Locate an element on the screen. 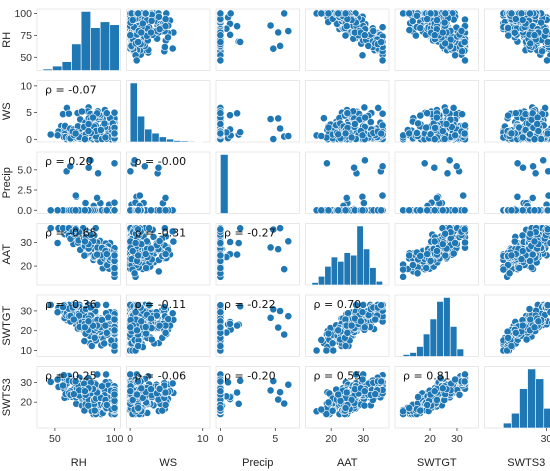 Image resolution: width=550 pixels, height=471 pixels. panel-frame is located at coordinates (257, 182).